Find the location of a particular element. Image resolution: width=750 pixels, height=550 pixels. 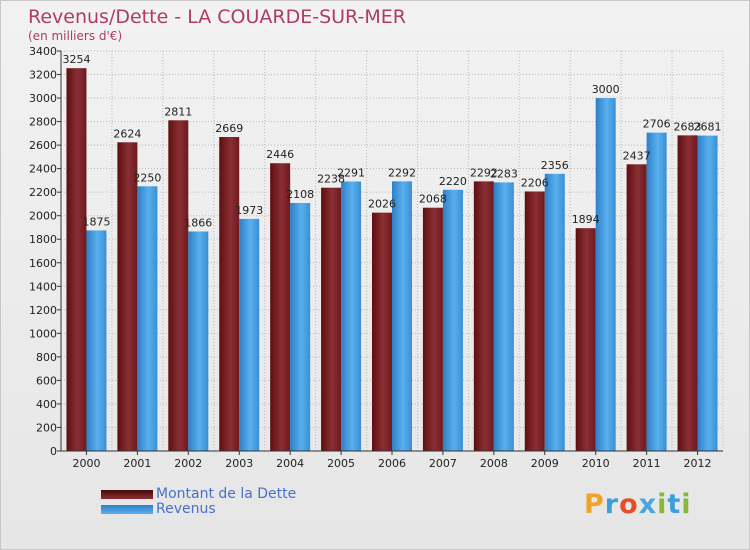

x-tick-label: 2011 is located at coordinates (647, 463).